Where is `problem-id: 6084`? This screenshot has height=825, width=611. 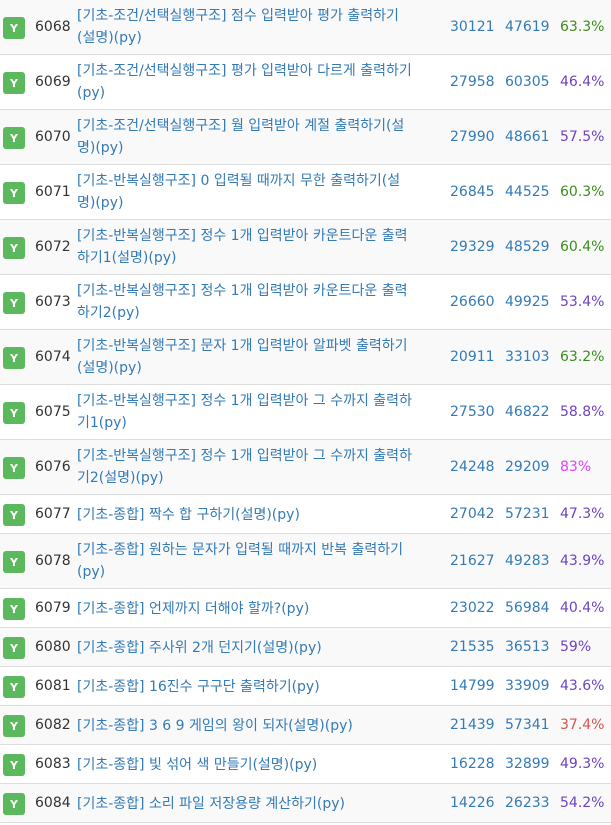
problem-id: 6084 is located at coordinates (53, 803).